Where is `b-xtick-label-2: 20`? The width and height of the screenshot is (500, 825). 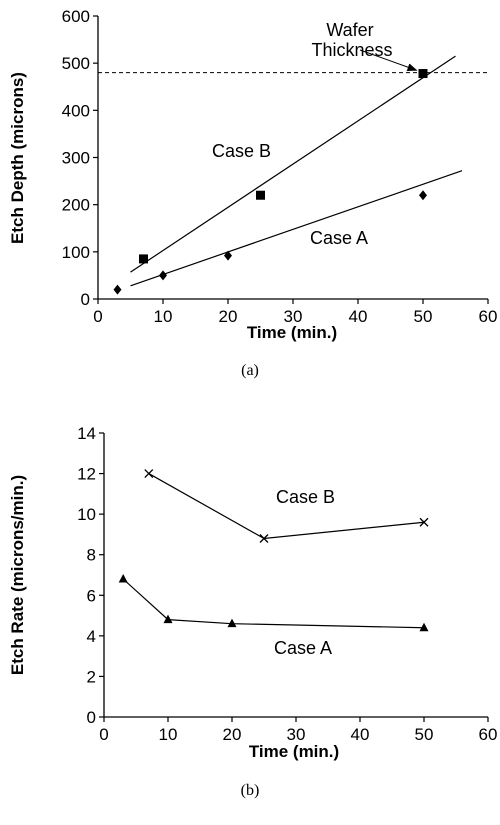
b-xtick-label-2: 20 is located at coordinates (232, 734).